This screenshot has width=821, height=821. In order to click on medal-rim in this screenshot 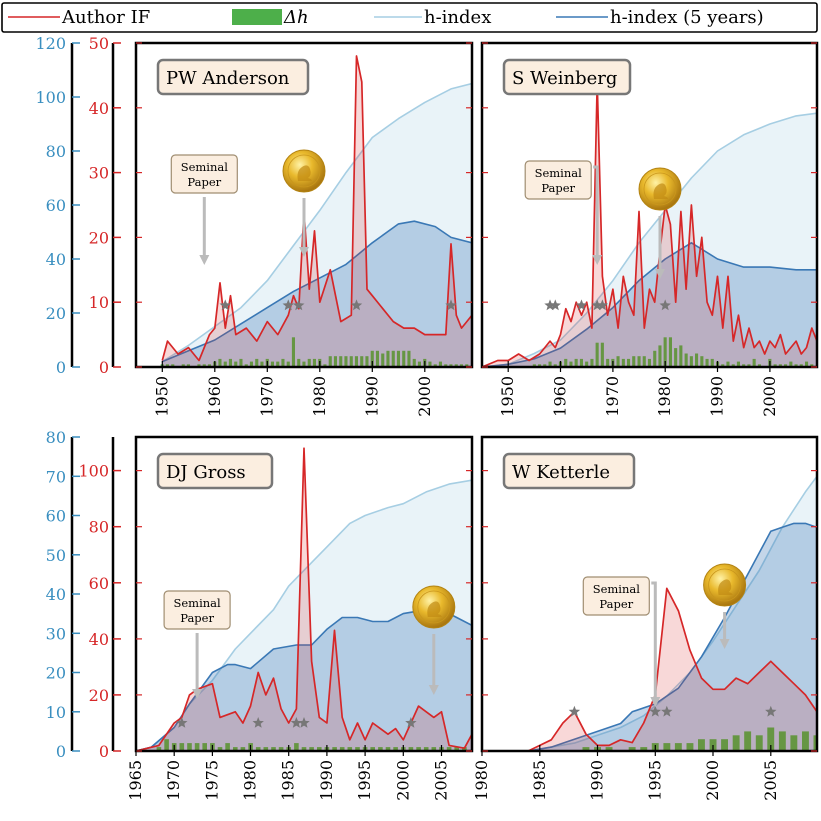, I will do `click(434, 607)`.